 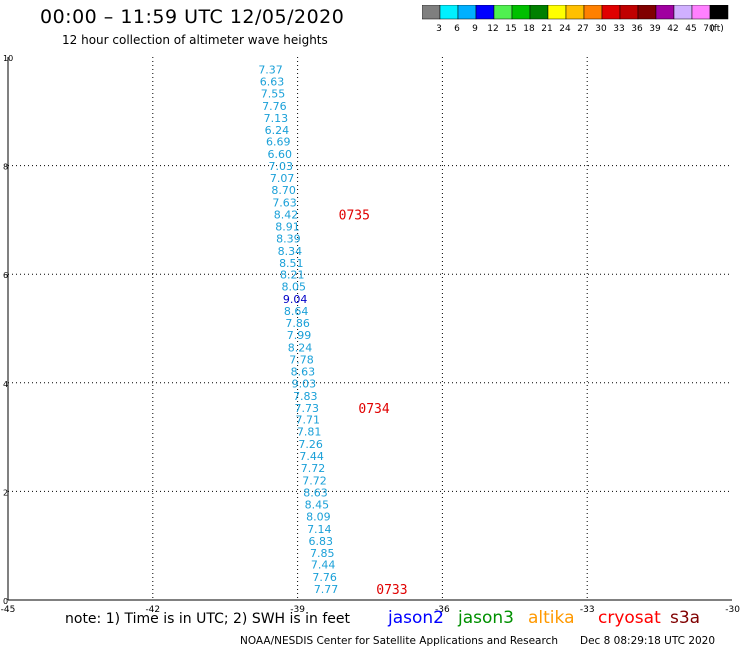 What do you see at coordinates (321, 541) in the screenshot?
I see `wave-height-point: 6.83` at bounding box center [321, 541].